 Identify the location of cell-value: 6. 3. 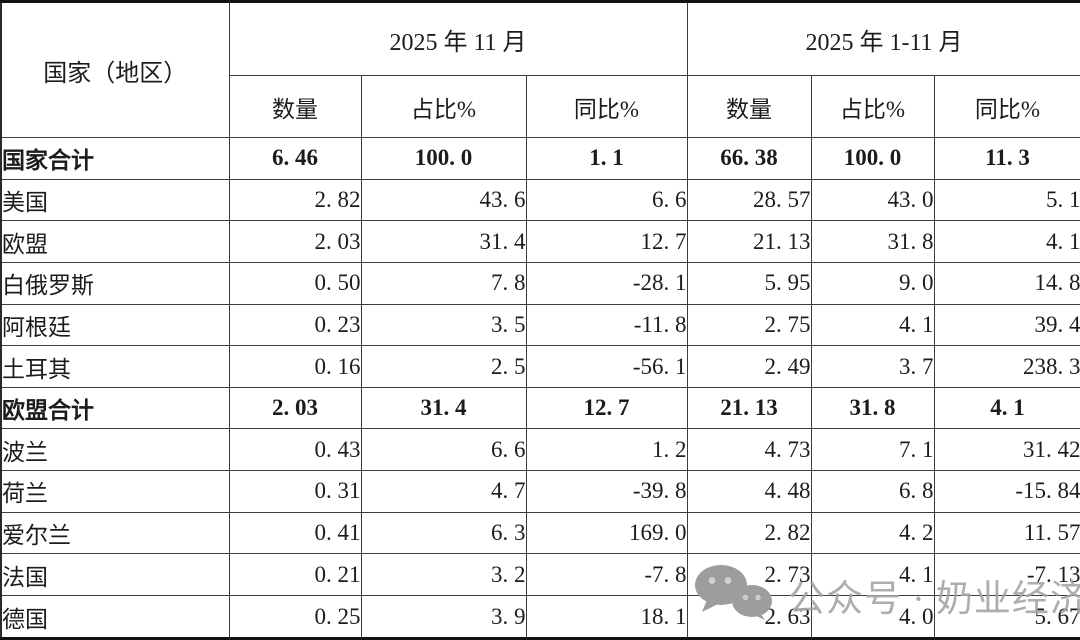
(443, 533).